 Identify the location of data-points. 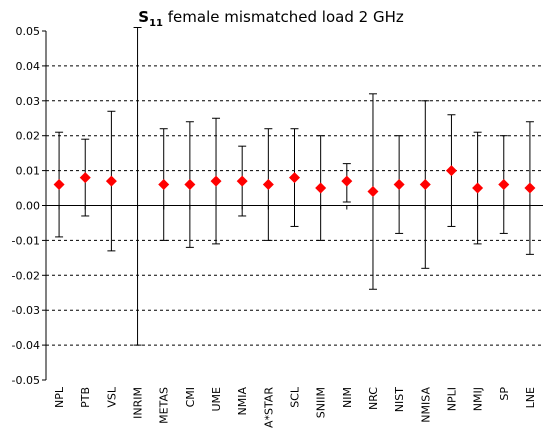
(294, 181).